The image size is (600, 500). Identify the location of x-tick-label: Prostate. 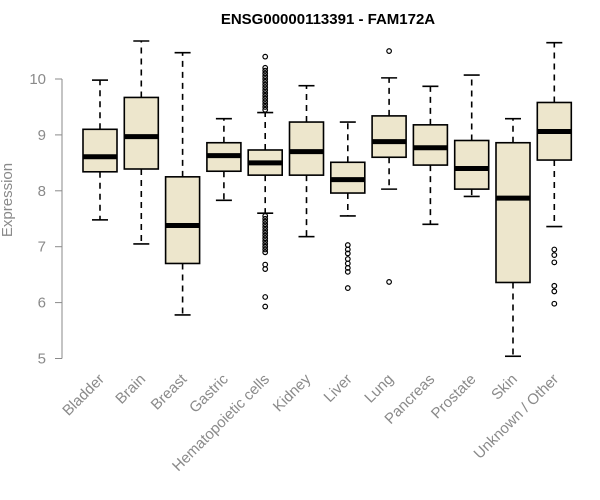
(454, 397).